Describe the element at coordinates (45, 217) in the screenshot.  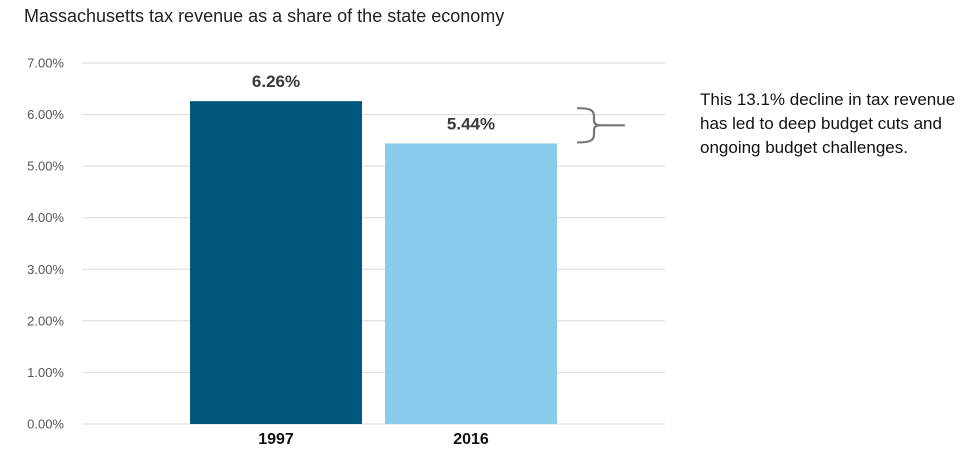
I see `y-tick-label: 4.00%` at that location.